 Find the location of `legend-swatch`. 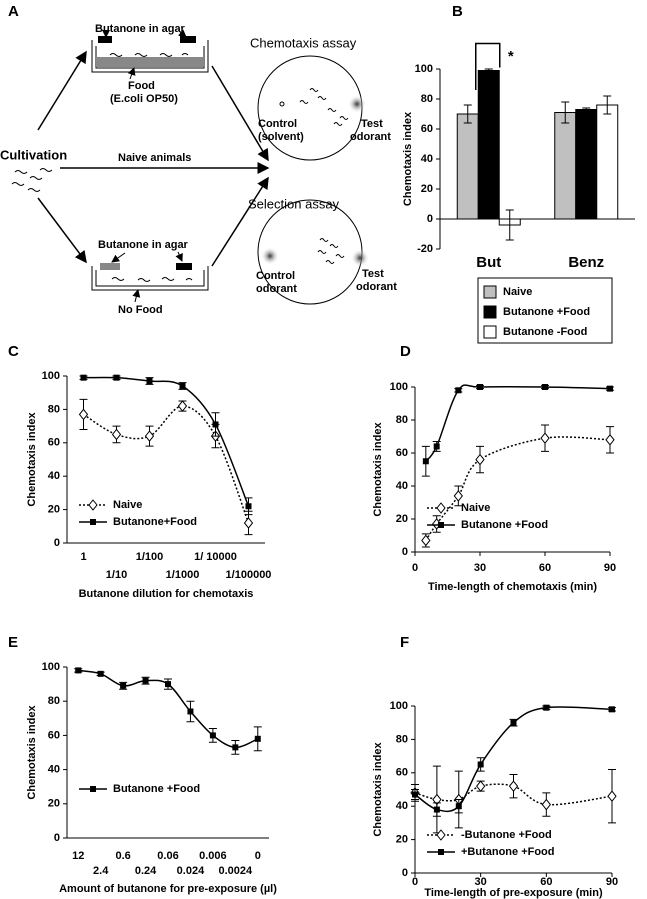

legend-swatch is located at coordinates (490, 332).